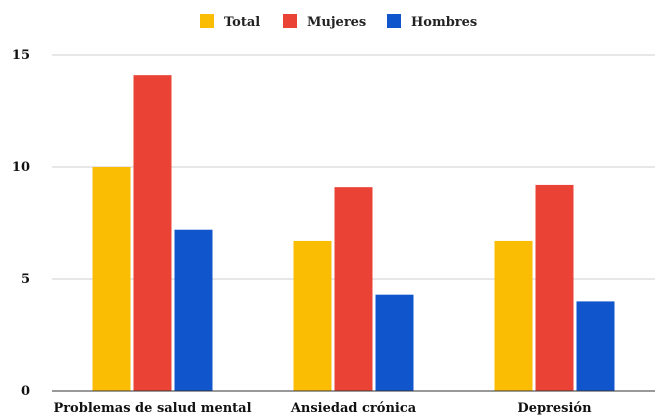 The image size is (667, 416). I want to click on legend-swatch-total, so click(207, 21).